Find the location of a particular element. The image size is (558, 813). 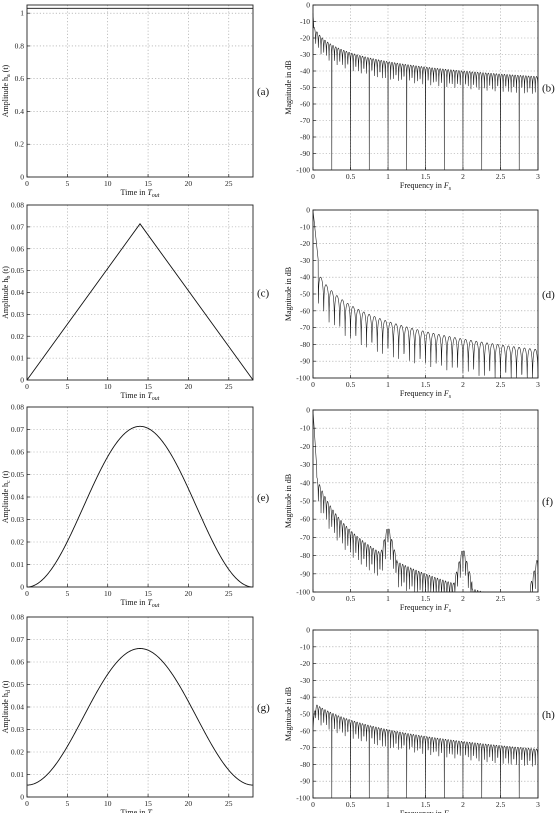

panel-label-f: (f) is located at coordinates (547, 502).